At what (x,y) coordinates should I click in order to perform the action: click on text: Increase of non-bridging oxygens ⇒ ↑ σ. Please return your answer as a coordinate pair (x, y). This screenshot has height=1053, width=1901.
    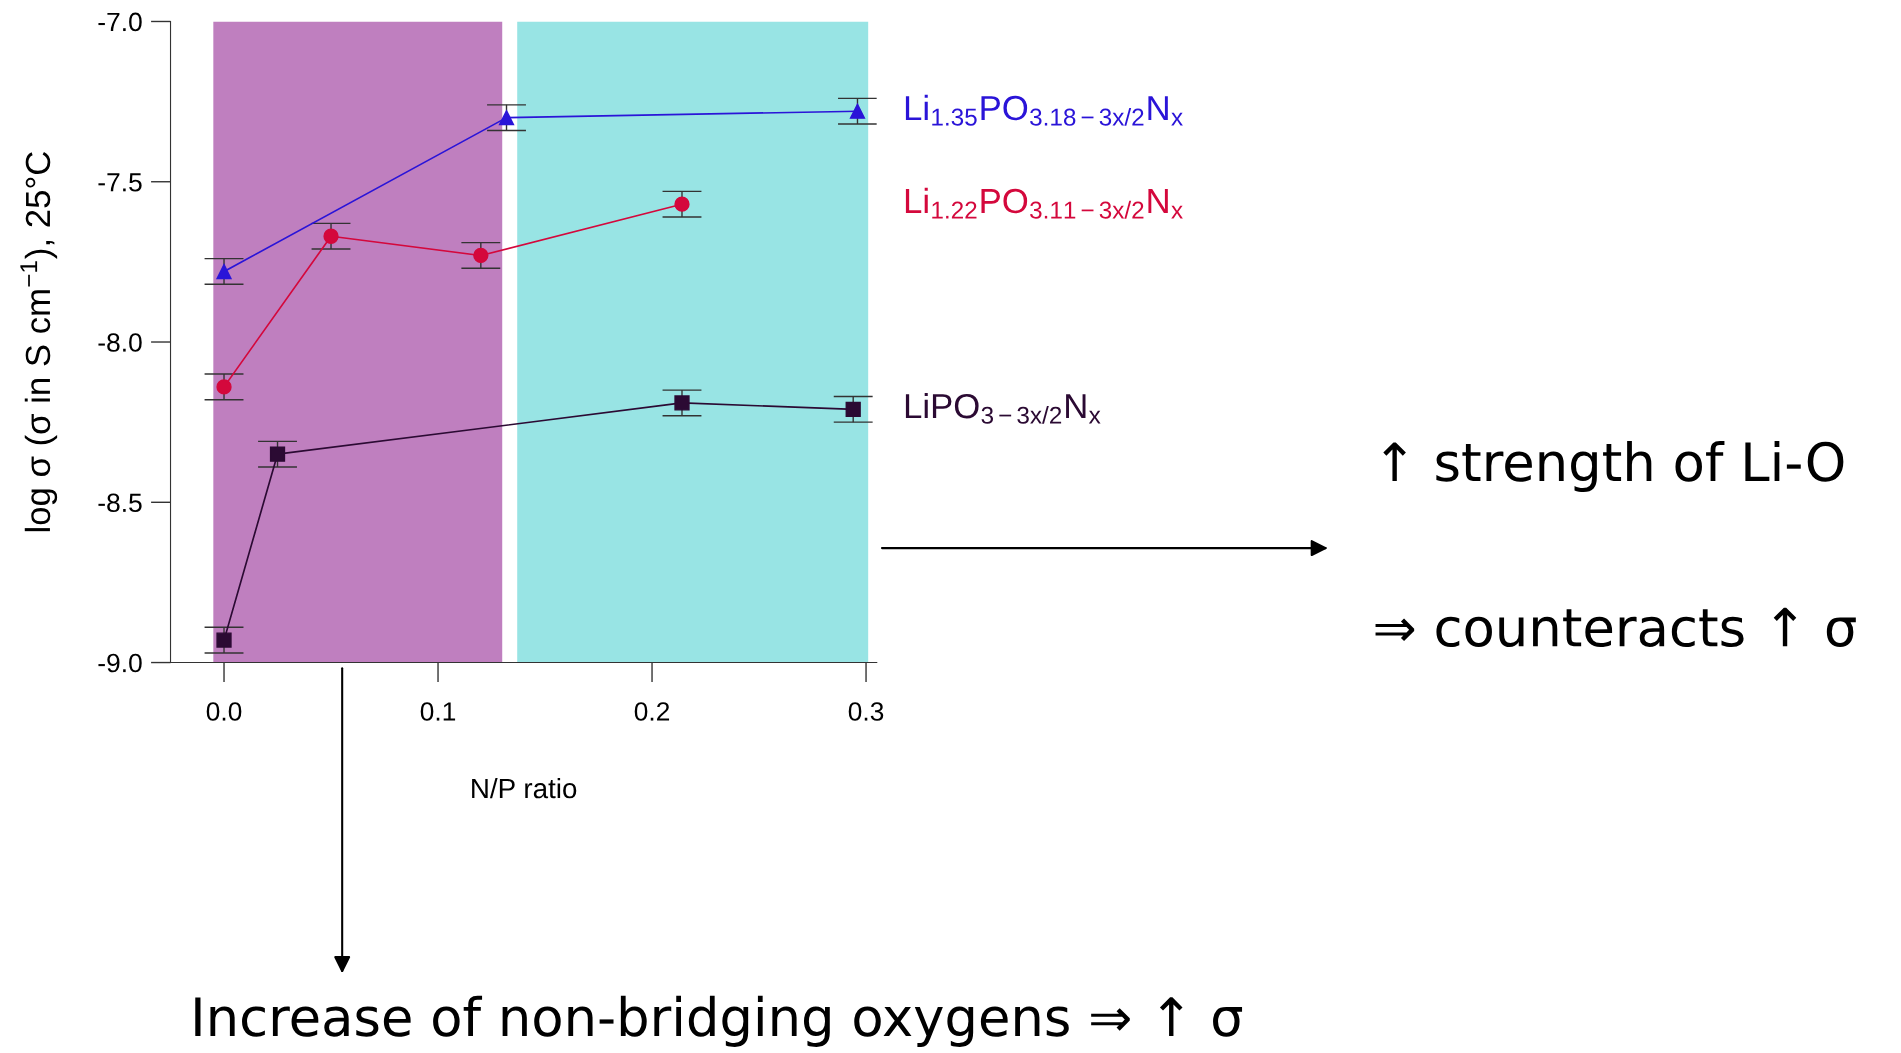
    Looking at the image, I should click on (719, 1021).